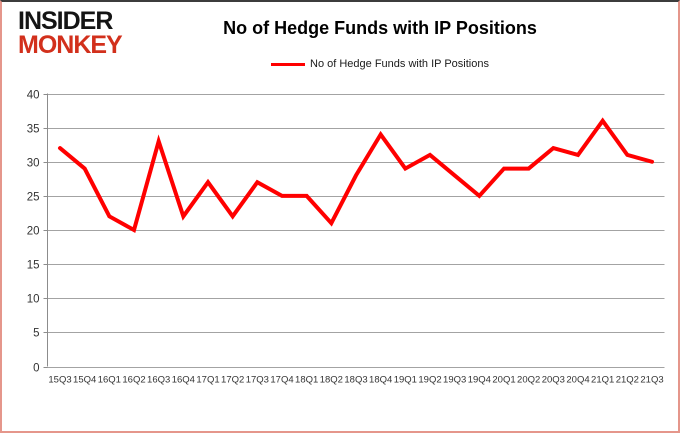 Image resolution: width=680 pixels, height=433 pixels. Describe the element at coordinates (380, 28) in the screenshot. I see `chart-title: No of Hedge Funds with IP Positions` at that location.